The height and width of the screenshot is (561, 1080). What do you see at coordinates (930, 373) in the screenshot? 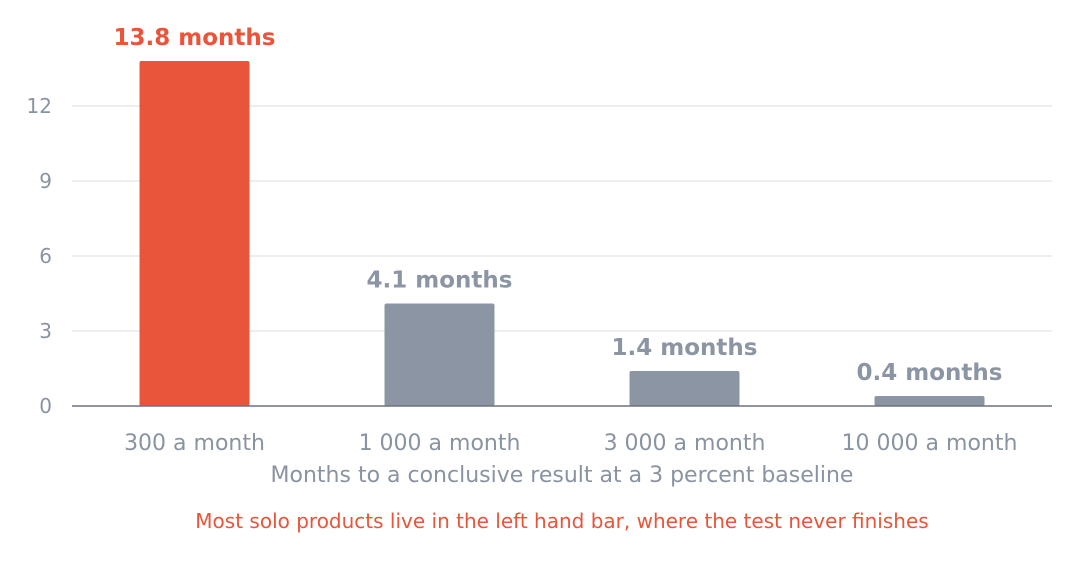
I see `data-label: 0.4 months` at bounding box center [930, 373].